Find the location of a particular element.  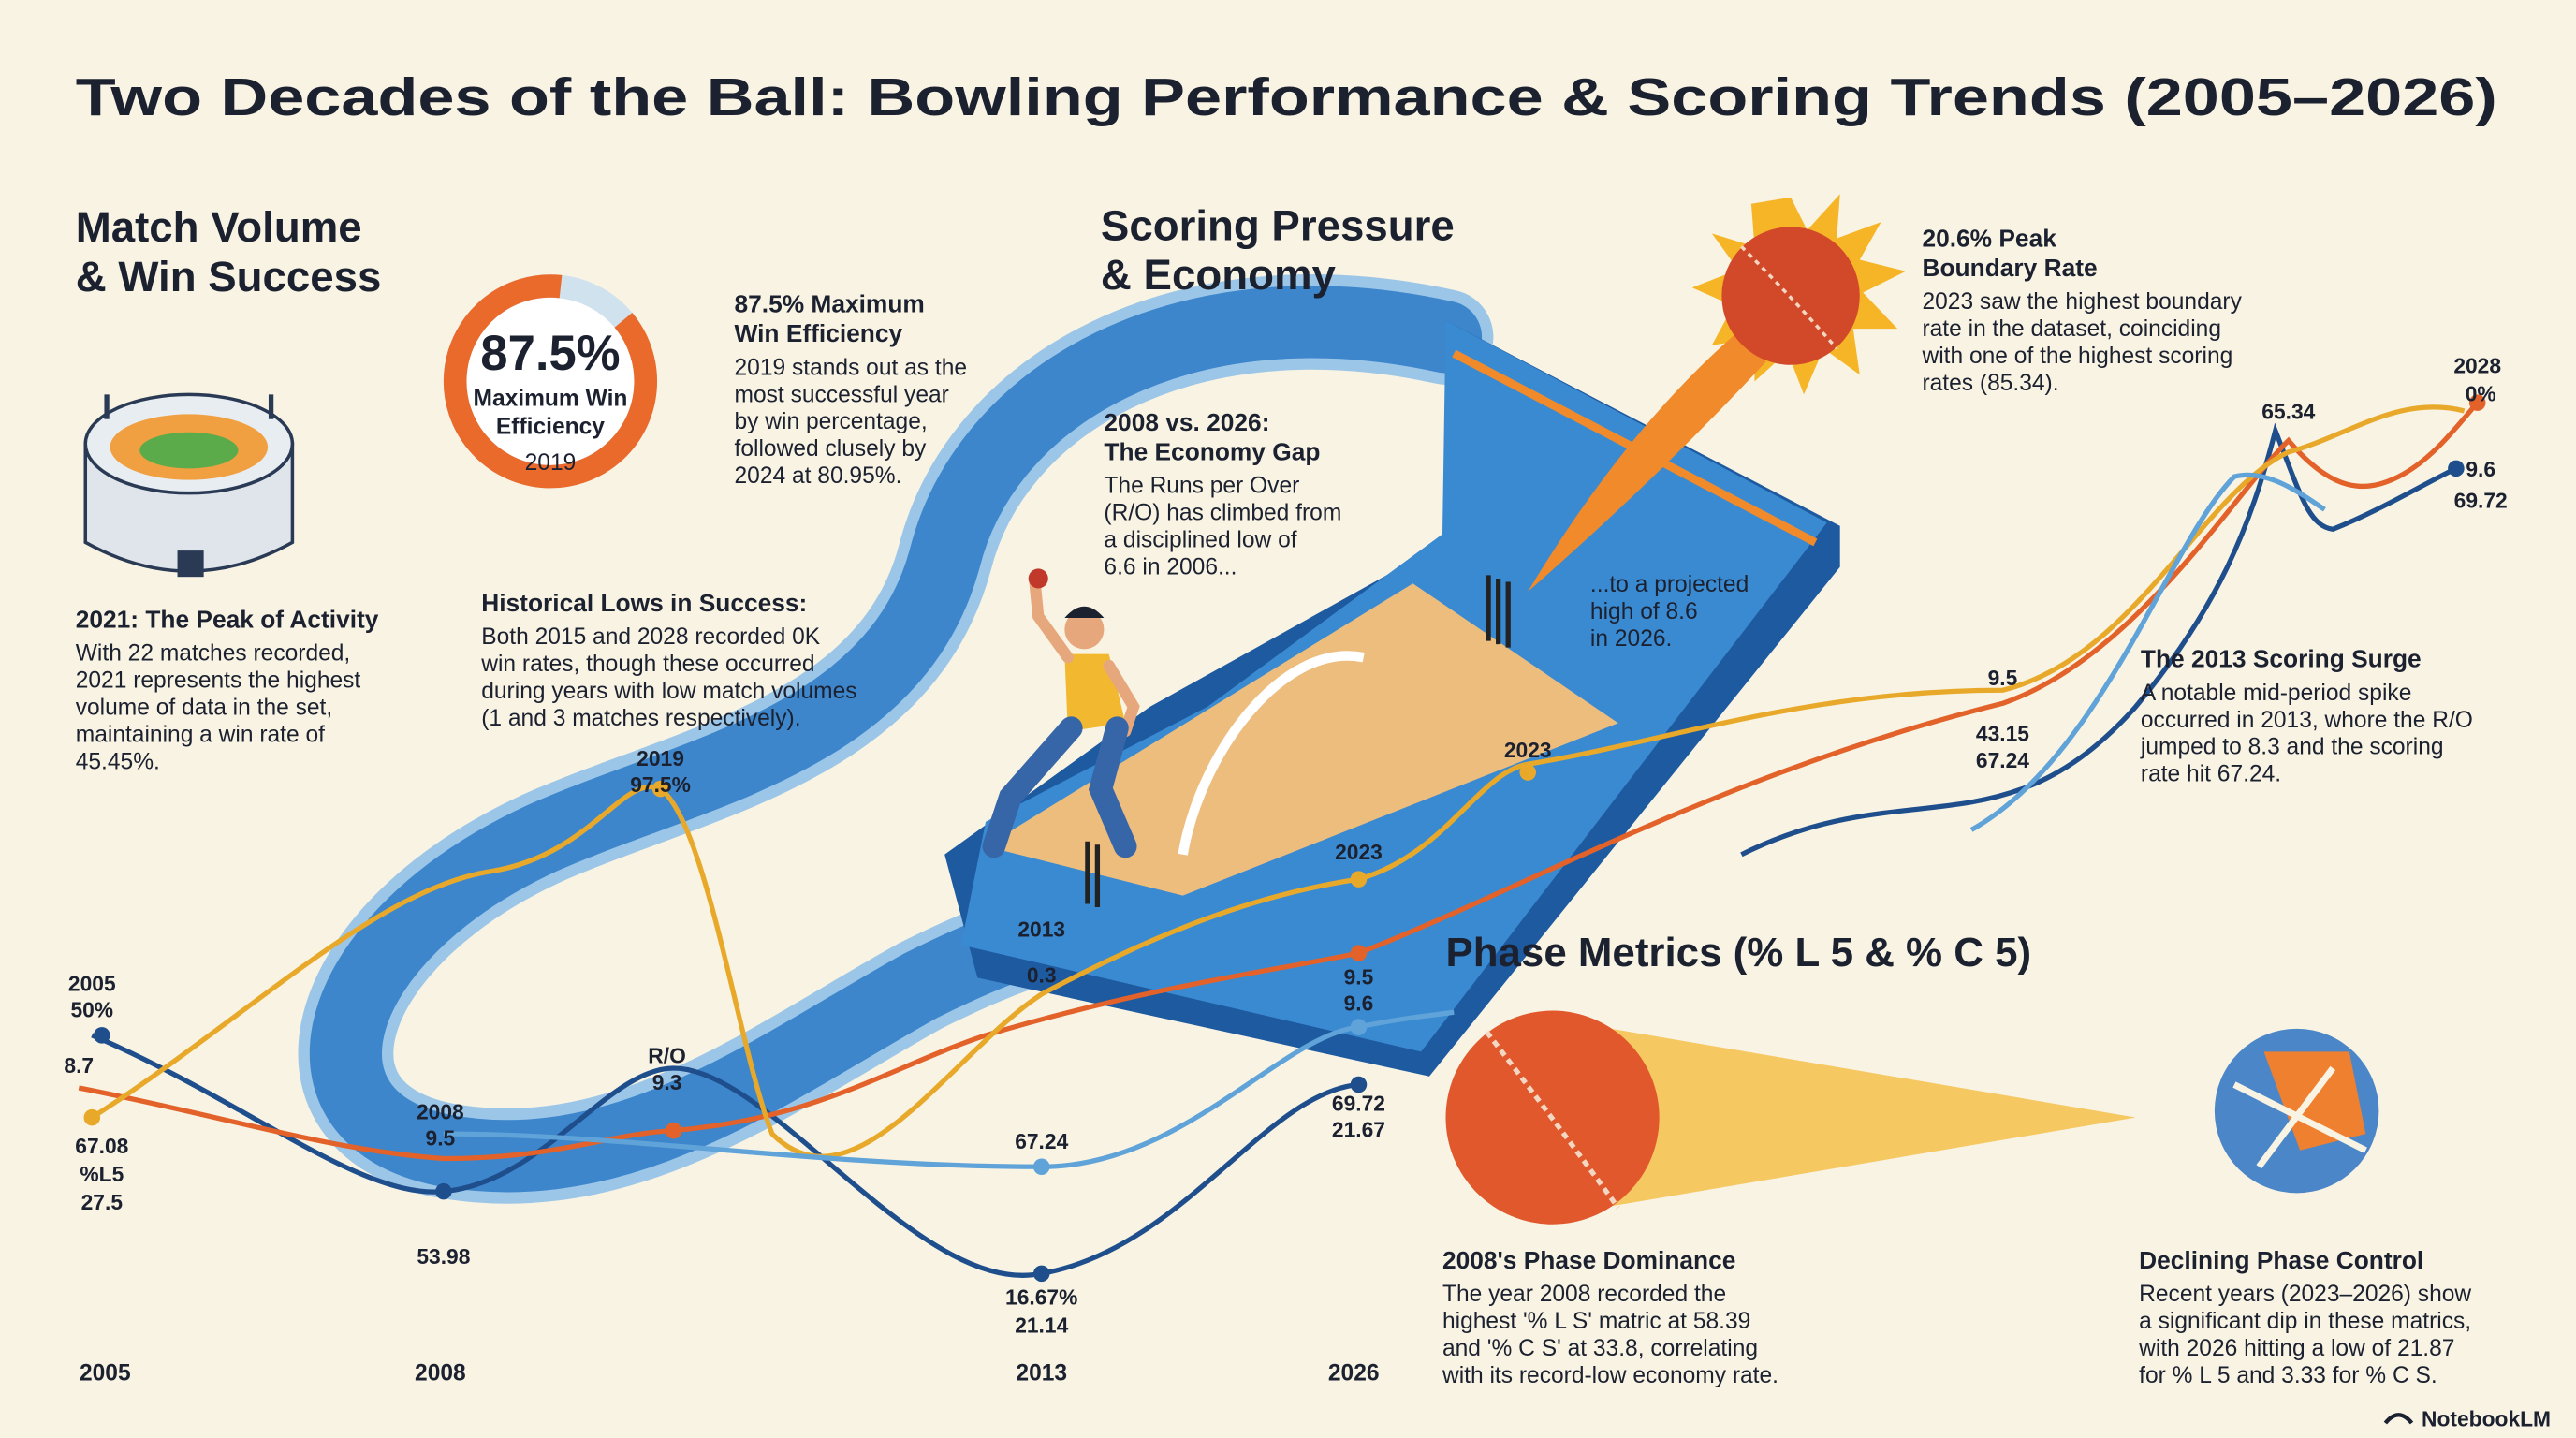

block-body: in 2026. is located at coordinates (1631, 639).